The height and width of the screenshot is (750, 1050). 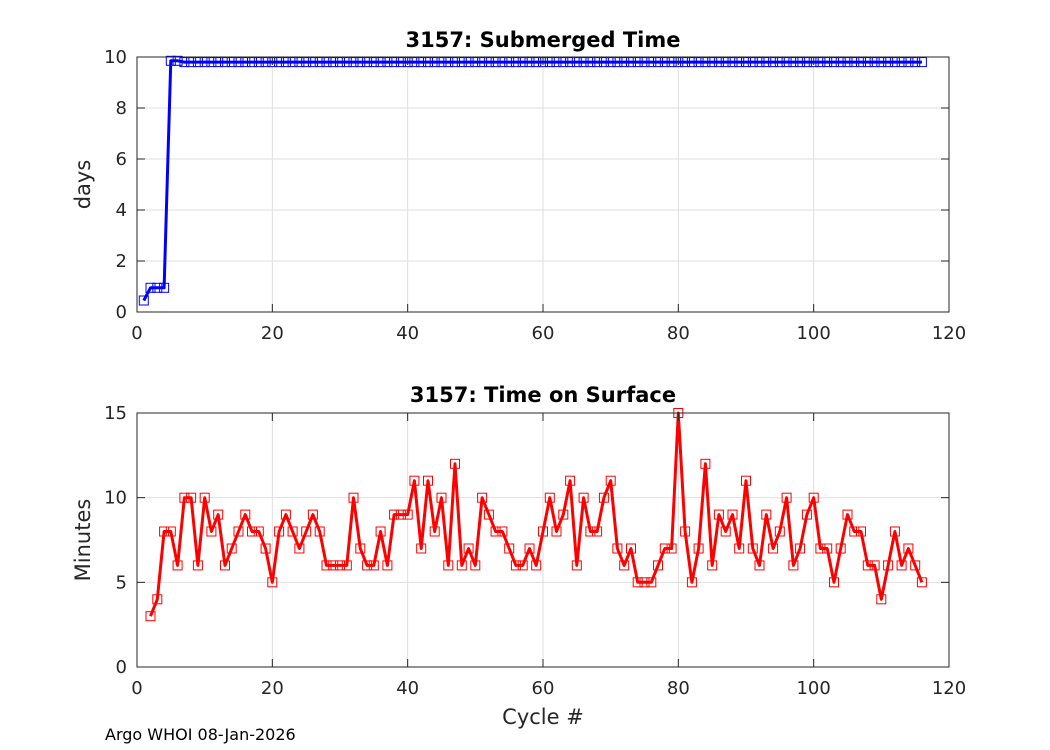 What do you see at coordinates (121, 210) in the screenshot?
I see `submerged-time-ytick-label: 4` at bounding box center [121, 210].